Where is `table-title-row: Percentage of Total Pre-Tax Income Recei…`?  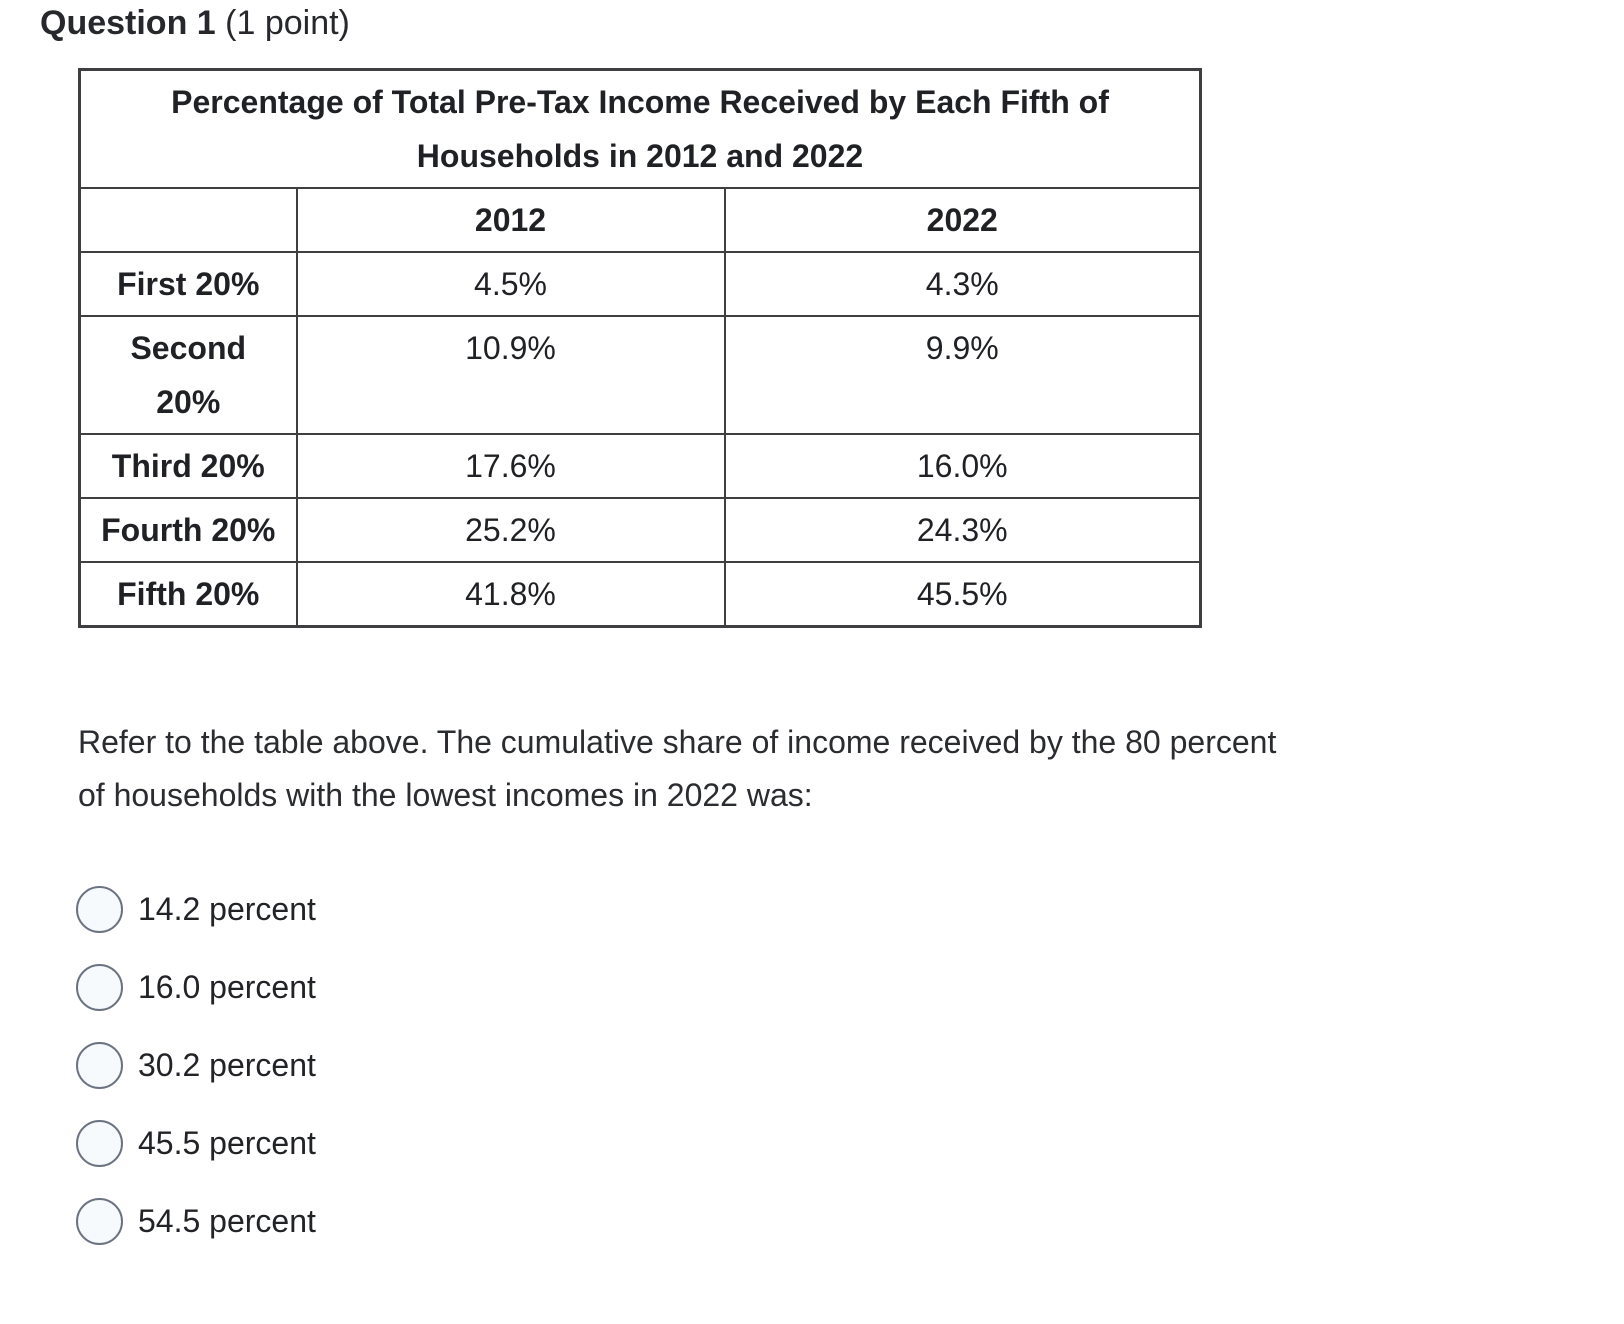 table-title-row: Percentage of Total Pre-Tax Income Recei… is located at coordinates (640, 128).